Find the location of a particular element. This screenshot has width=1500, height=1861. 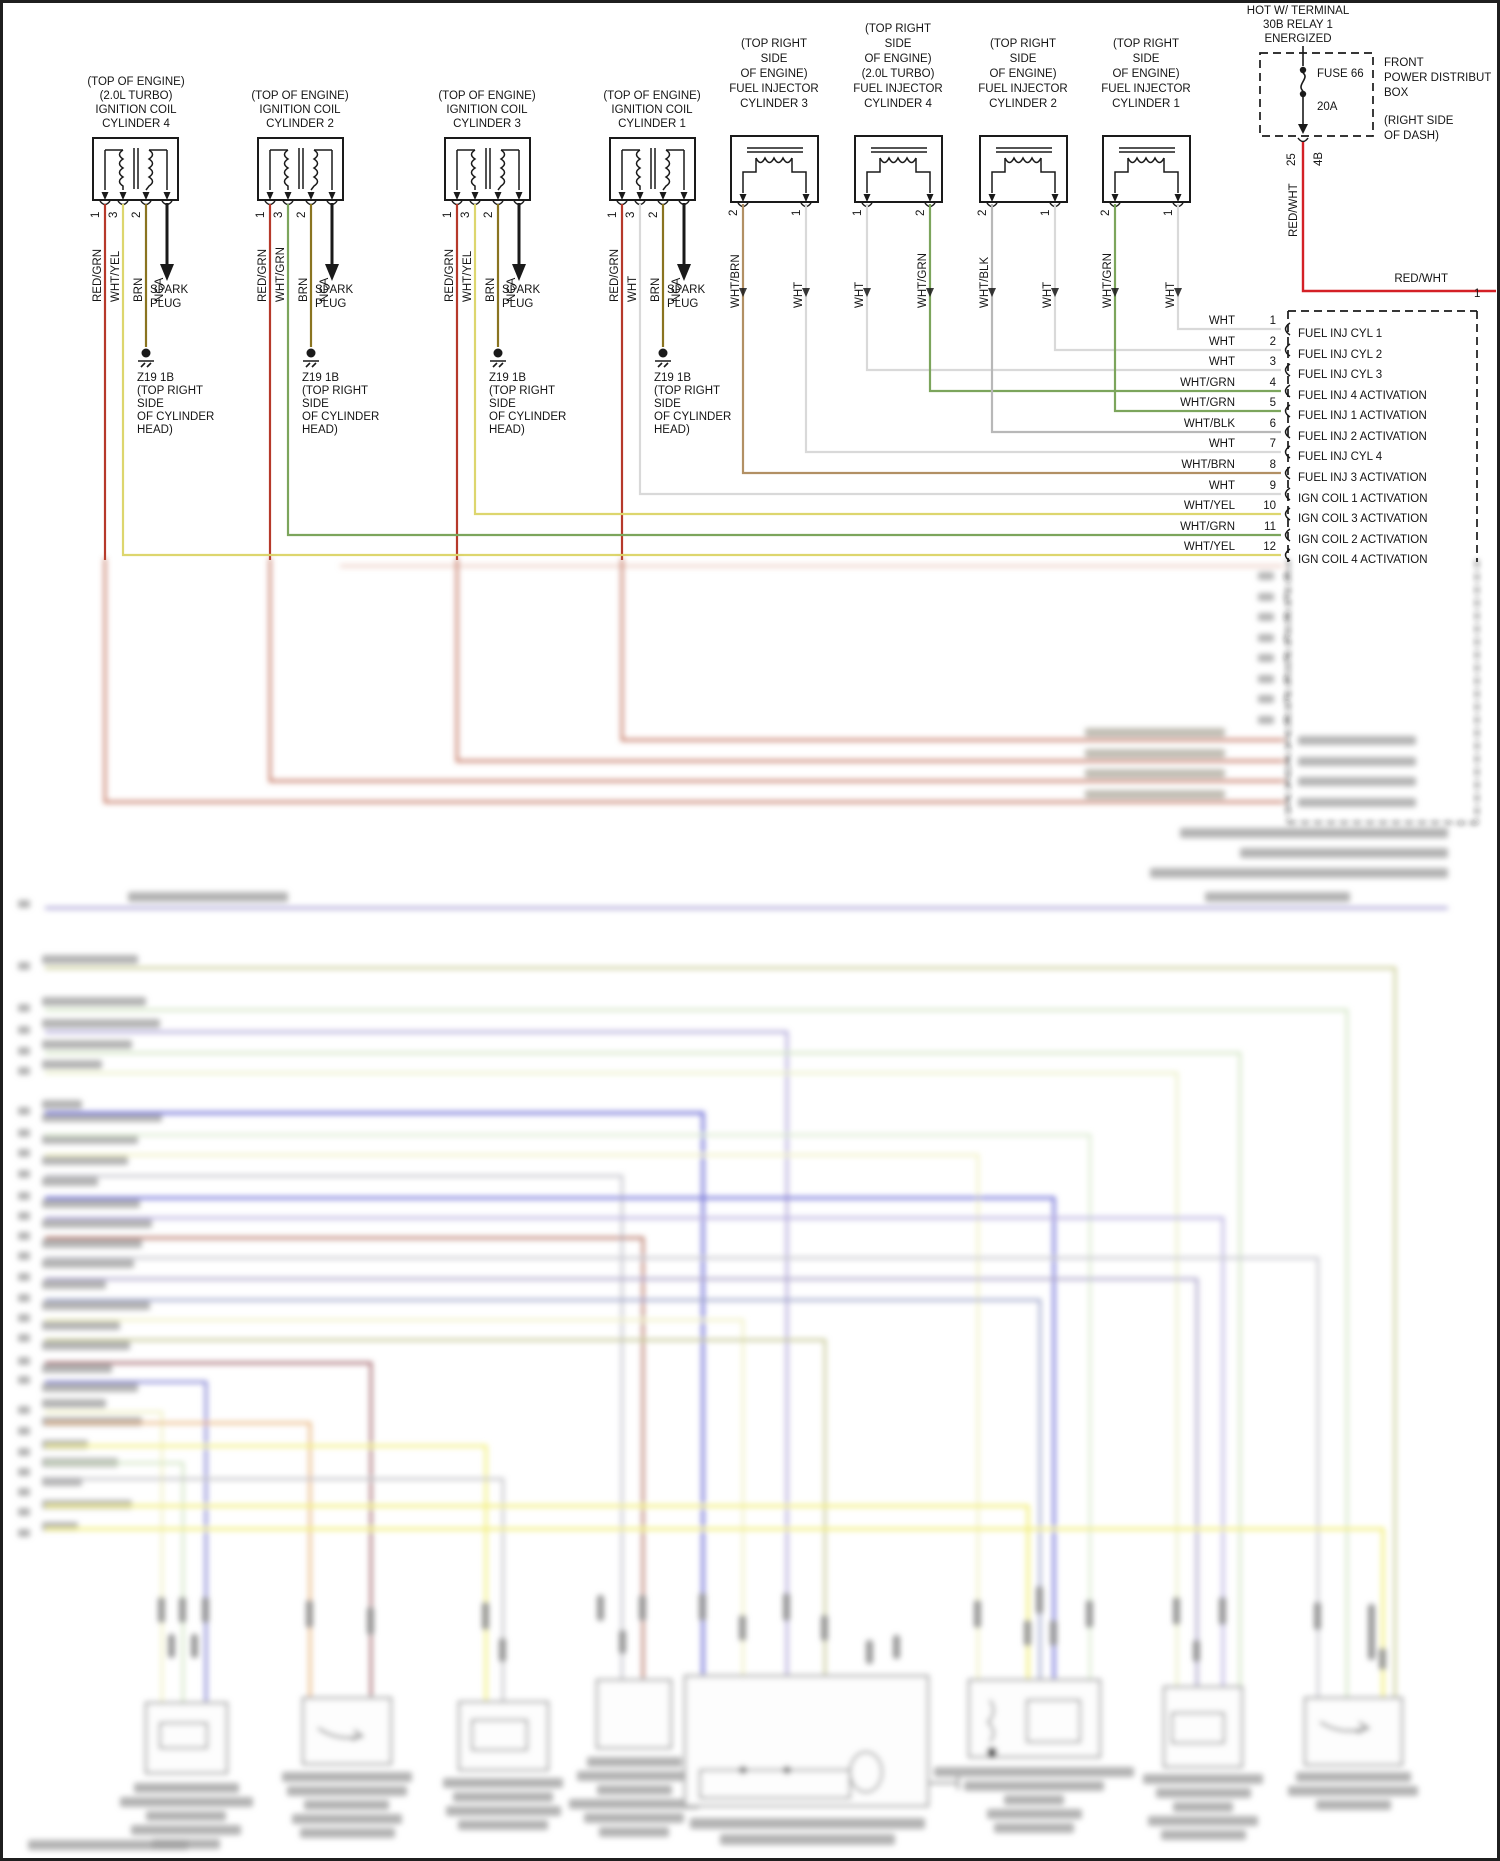

svg-text: OF DASH) is located at coordinates (1411, 136).